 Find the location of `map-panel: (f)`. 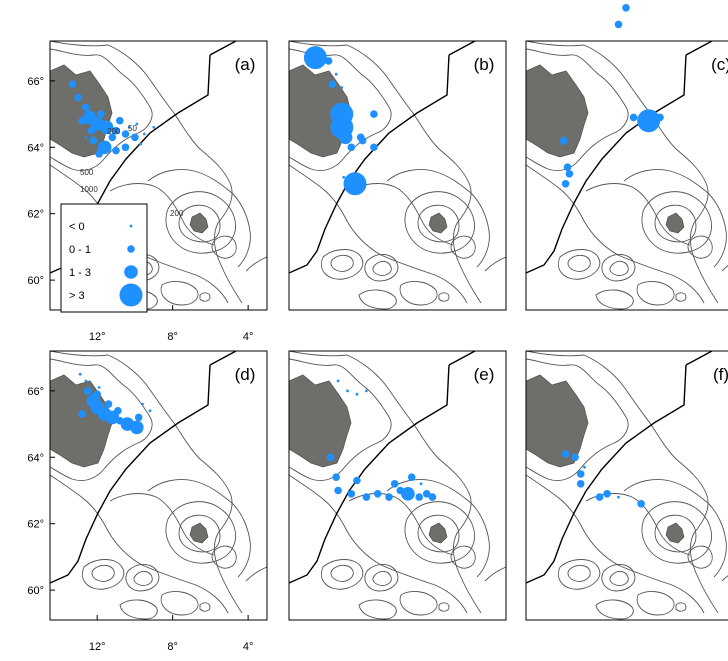

map-panel: (f) is located at coordinates (626, 485).